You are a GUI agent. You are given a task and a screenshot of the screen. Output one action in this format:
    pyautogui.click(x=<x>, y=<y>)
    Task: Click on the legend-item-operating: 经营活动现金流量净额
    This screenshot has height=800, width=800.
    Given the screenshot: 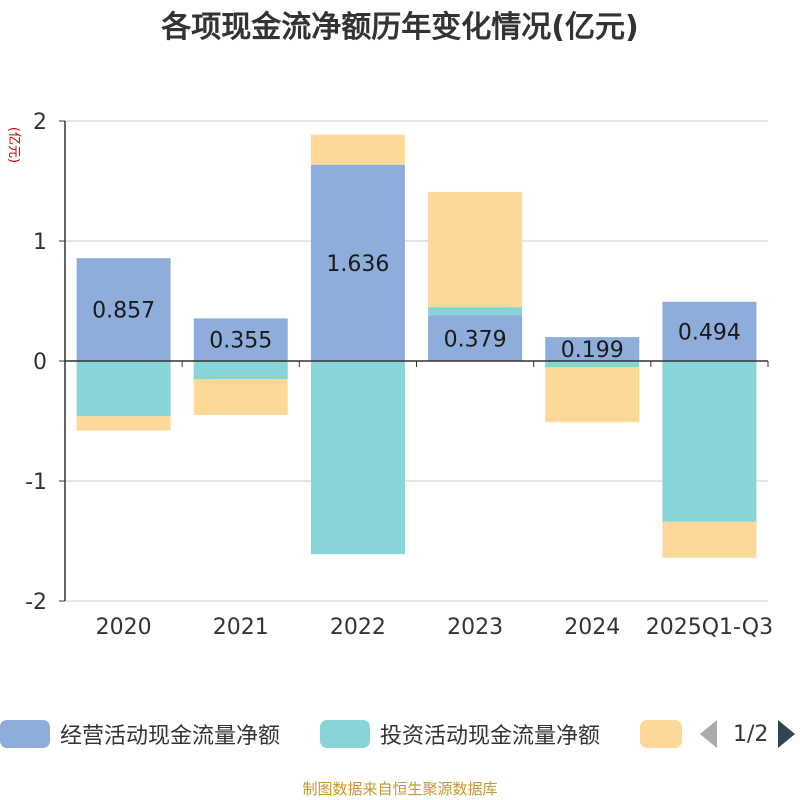 What is the action you would take?
    pyautogui.click(x=140, y=734)
    